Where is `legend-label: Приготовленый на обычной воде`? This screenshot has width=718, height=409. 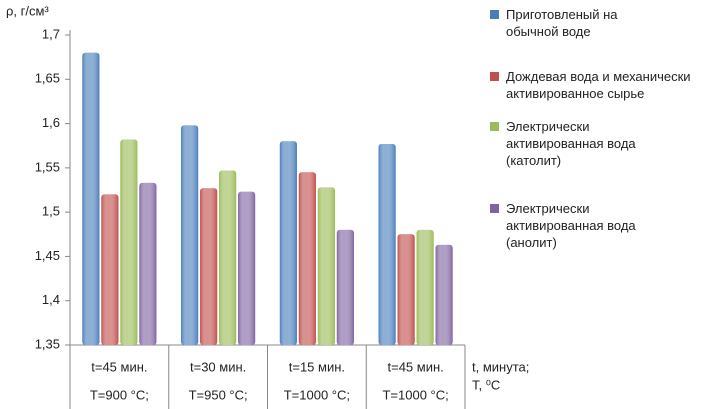
legend-label: Приготовленый на обычной воде is located at coordinates (562, 23).